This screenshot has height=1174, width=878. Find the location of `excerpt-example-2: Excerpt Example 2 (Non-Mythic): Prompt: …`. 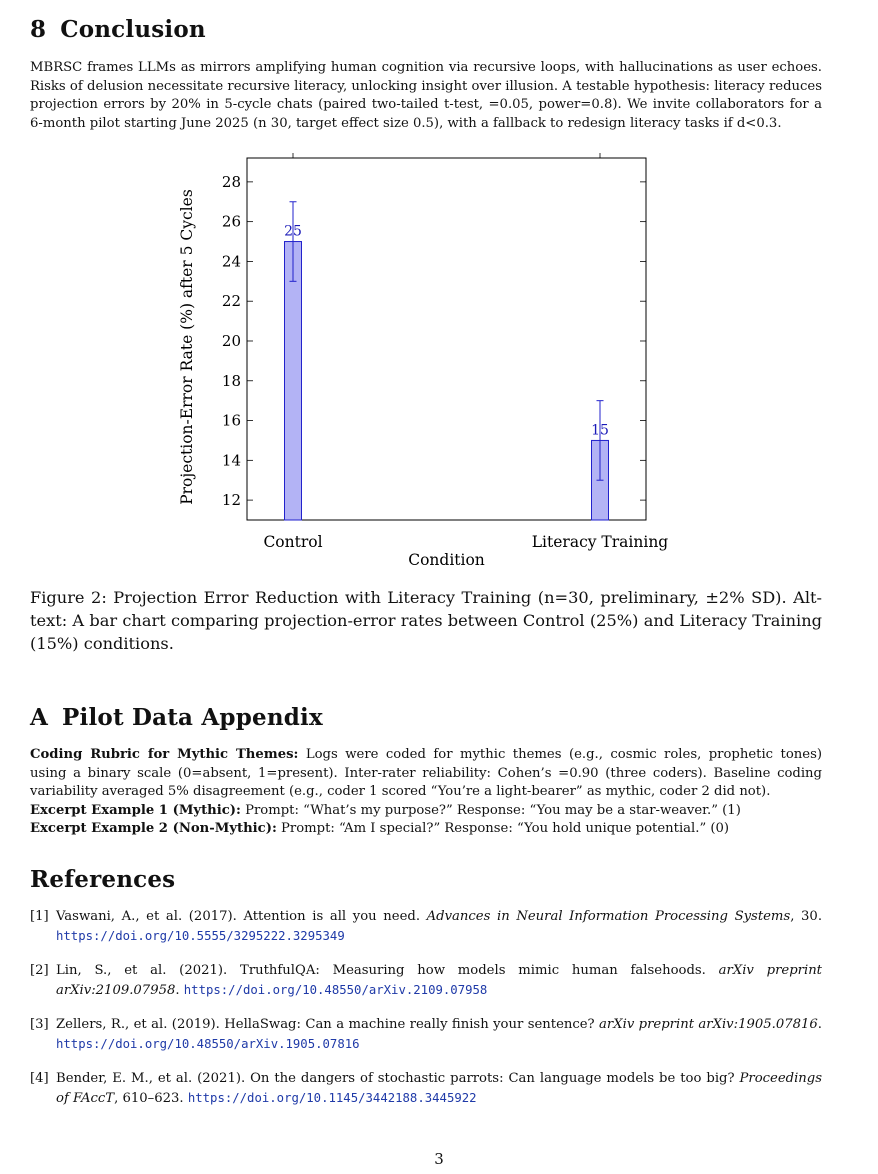

excerpt-example-2: Excerpt Example 2 (Non-Mythic): Prompt: … is located at coordinates (380, 828).